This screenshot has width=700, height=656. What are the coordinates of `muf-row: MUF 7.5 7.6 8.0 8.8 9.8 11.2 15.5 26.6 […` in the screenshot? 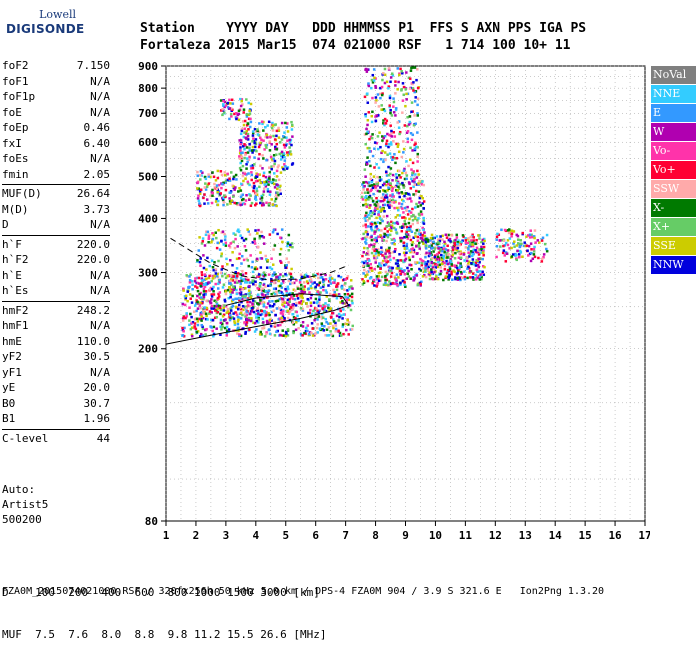 It's located at (164, 634).